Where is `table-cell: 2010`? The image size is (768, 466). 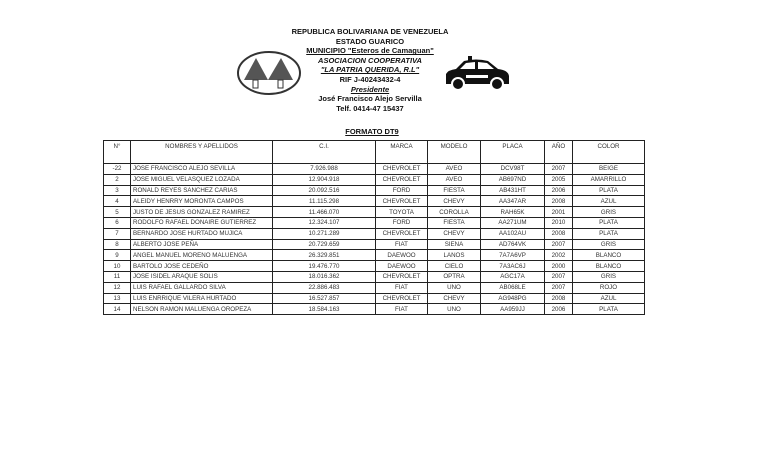 table-cell: 2010 is located at coordinates (558, 222).